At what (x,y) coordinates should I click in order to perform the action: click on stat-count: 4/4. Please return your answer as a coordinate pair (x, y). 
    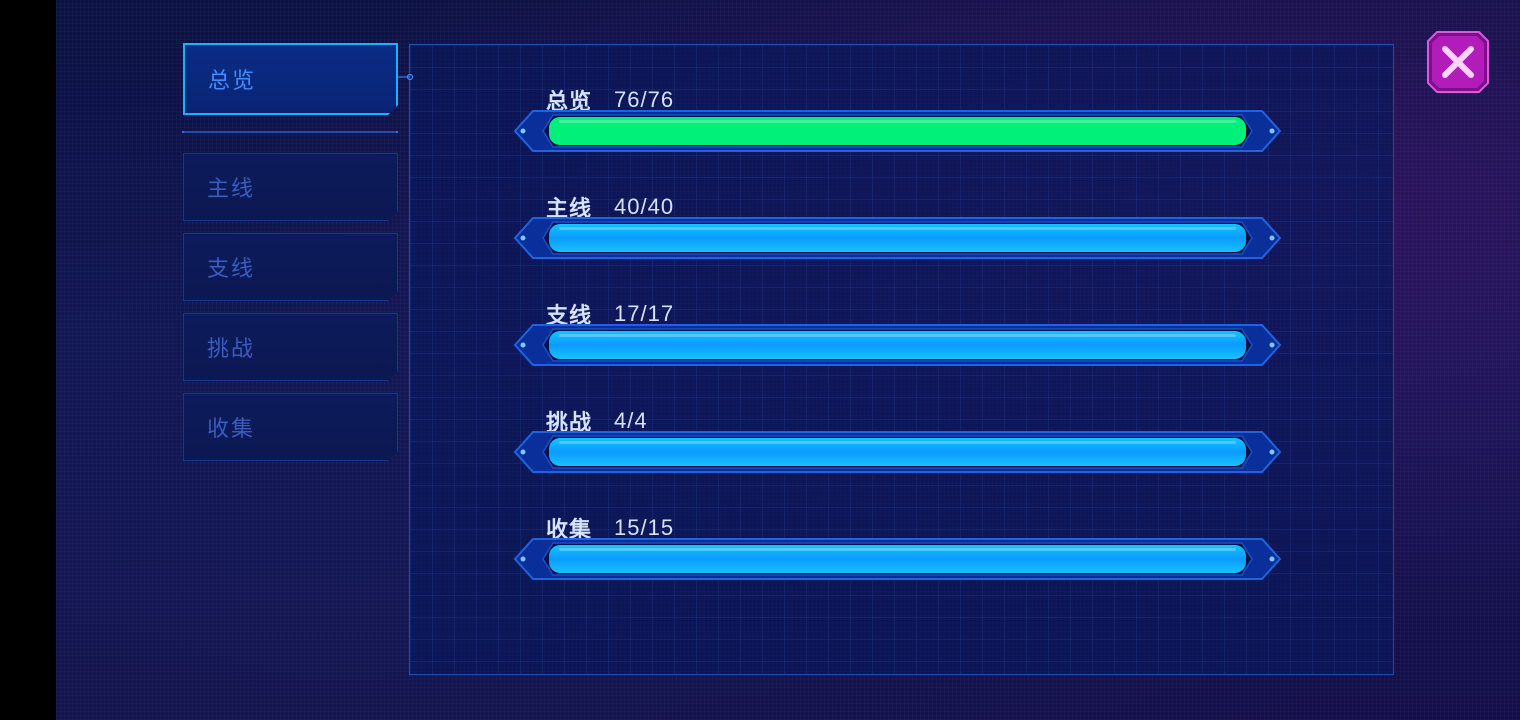
    Looking at the image, I should click on (631, 420).